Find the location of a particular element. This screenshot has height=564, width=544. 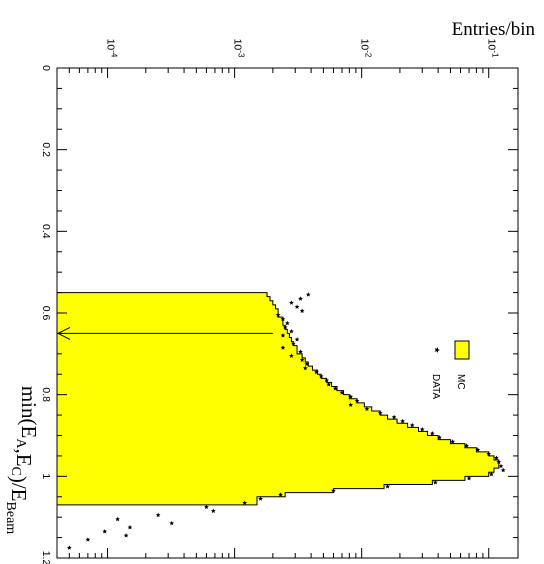

legend-mc-swatch is located at coordinates (462, 350).